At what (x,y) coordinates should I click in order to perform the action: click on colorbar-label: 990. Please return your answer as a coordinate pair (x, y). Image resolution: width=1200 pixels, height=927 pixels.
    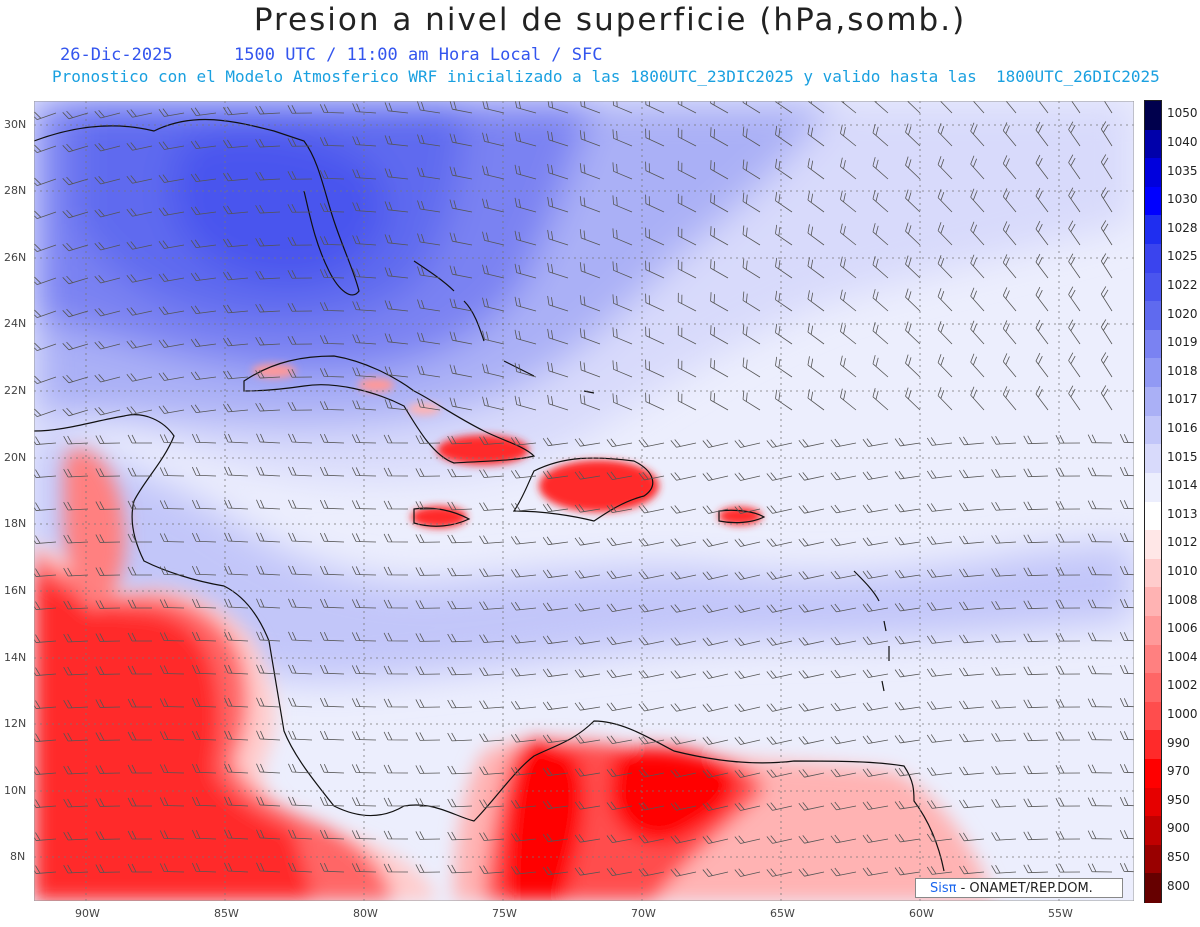
    Looking at the image, I should click on (1178, 742).